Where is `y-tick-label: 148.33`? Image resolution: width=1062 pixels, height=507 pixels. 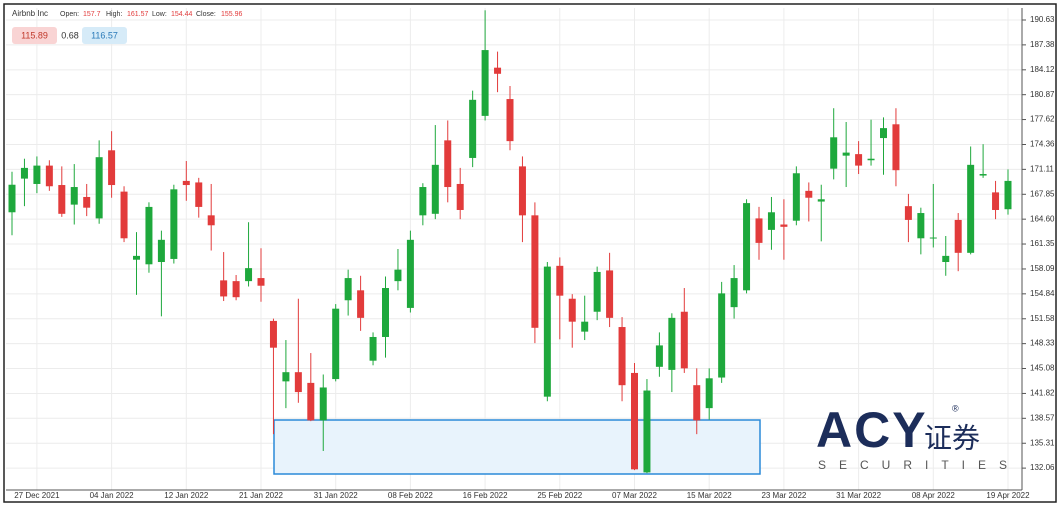
y-tick-label: 148.33 is located at coordinates (1042, 343).